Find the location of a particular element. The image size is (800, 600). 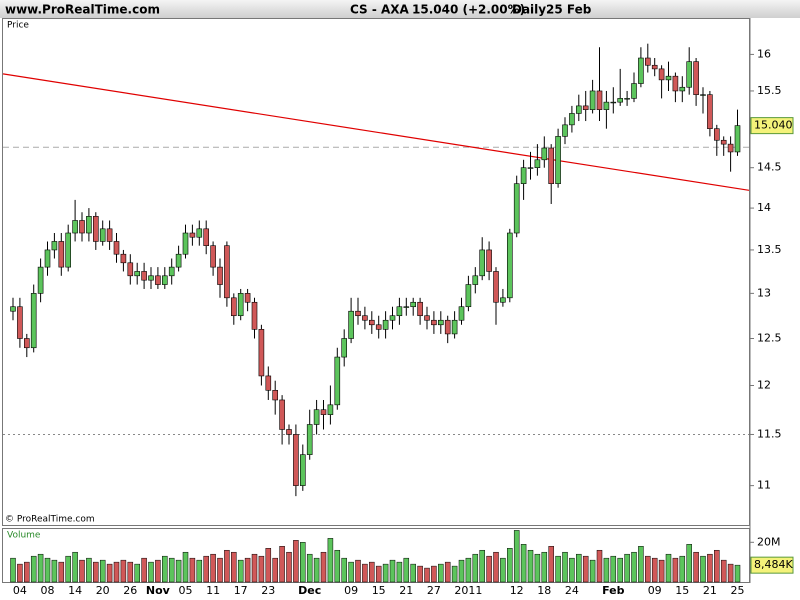

x-tick-label: 26 is located at coordinates (130, 590).